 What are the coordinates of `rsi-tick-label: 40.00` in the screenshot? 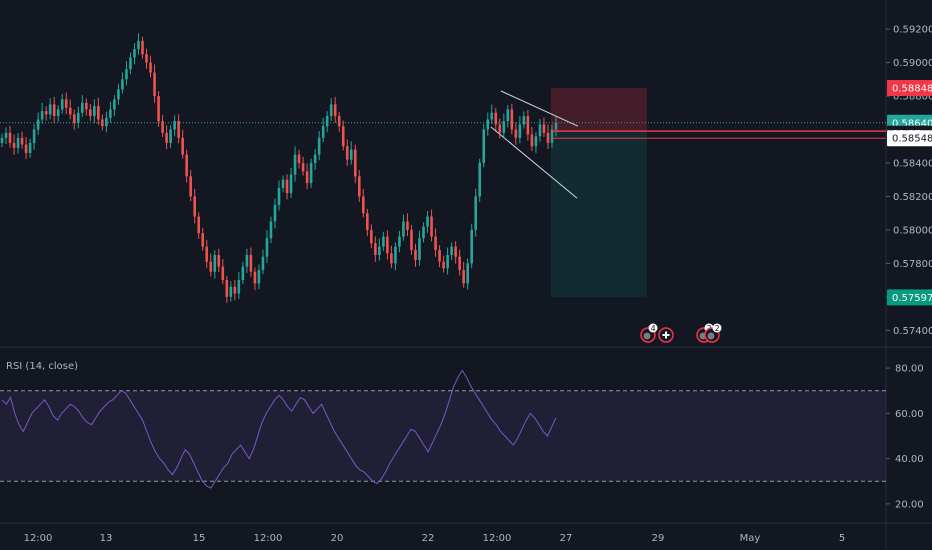 It's located at (909, 459).